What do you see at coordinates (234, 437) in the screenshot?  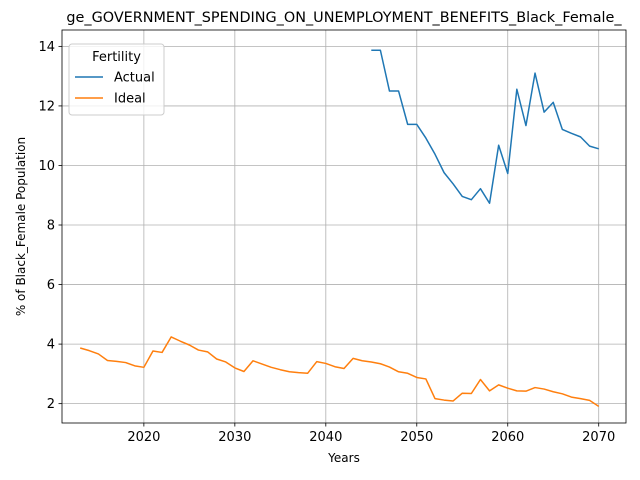 I see `x-tick-label: 2030` at bounding box center [234, 437].